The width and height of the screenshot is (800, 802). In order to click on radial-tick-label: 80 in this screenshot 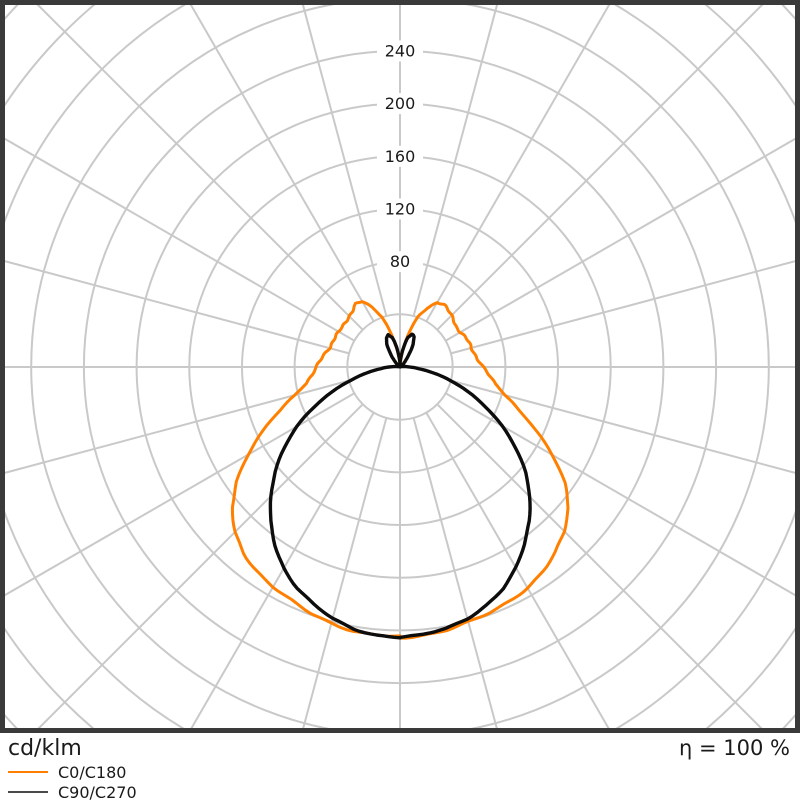, I will do `click(400, 261)`.